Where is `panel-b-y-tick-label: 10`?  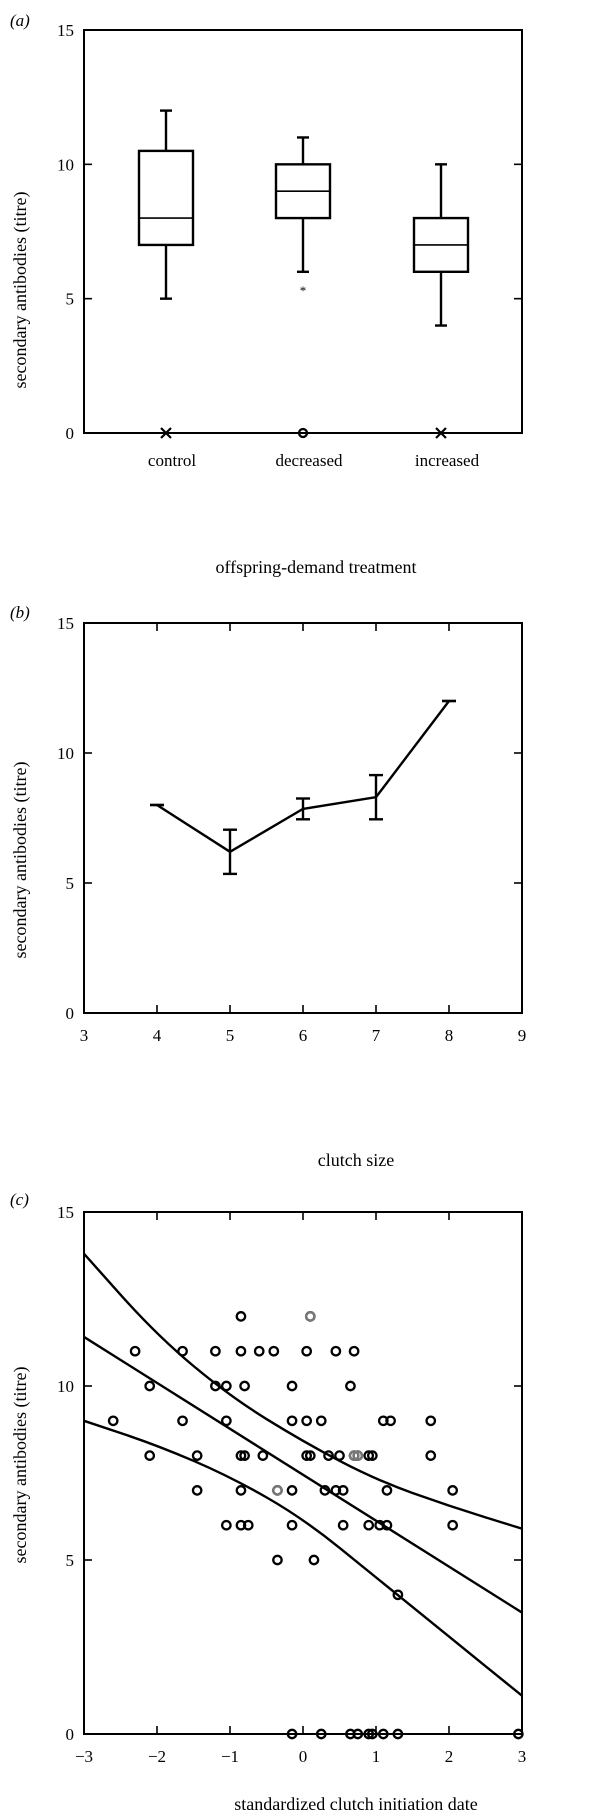
panel-b-y-tick-label: 10 is located at coordinates (65, 753).